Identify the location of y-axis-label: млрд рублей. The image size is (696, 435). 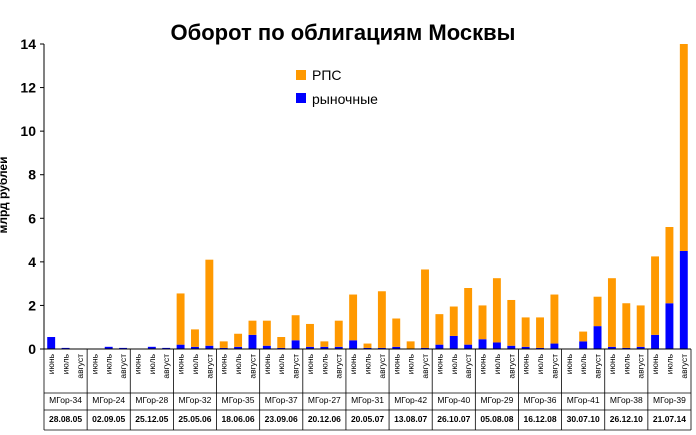
(5, 195).